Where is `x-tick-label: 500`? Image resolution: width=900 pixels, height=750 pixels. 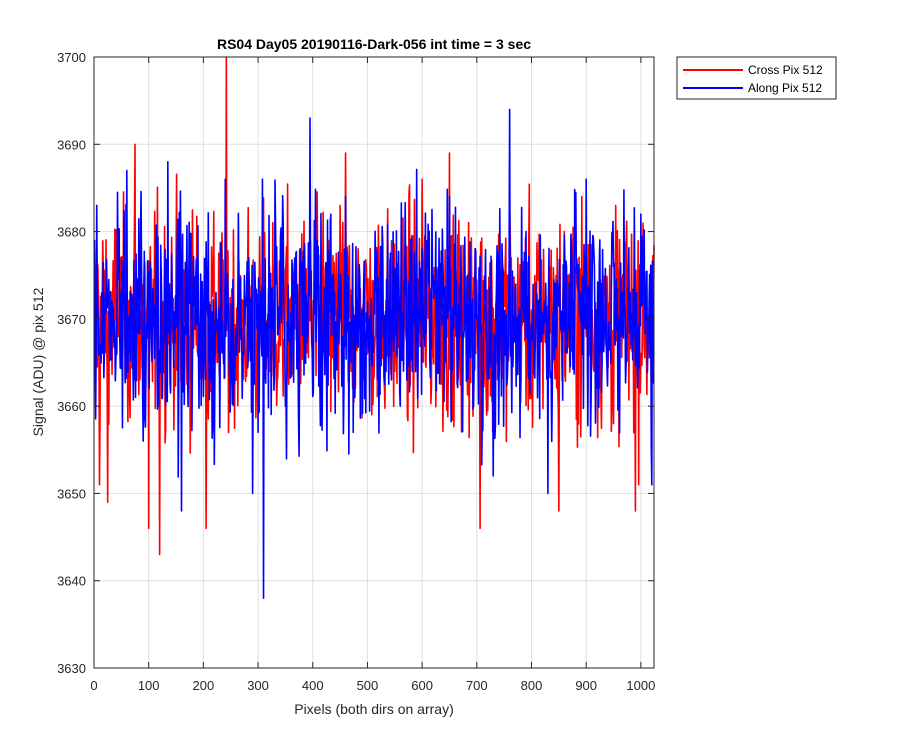 x-tick-label: 500 is located at coordinates (368, 685).